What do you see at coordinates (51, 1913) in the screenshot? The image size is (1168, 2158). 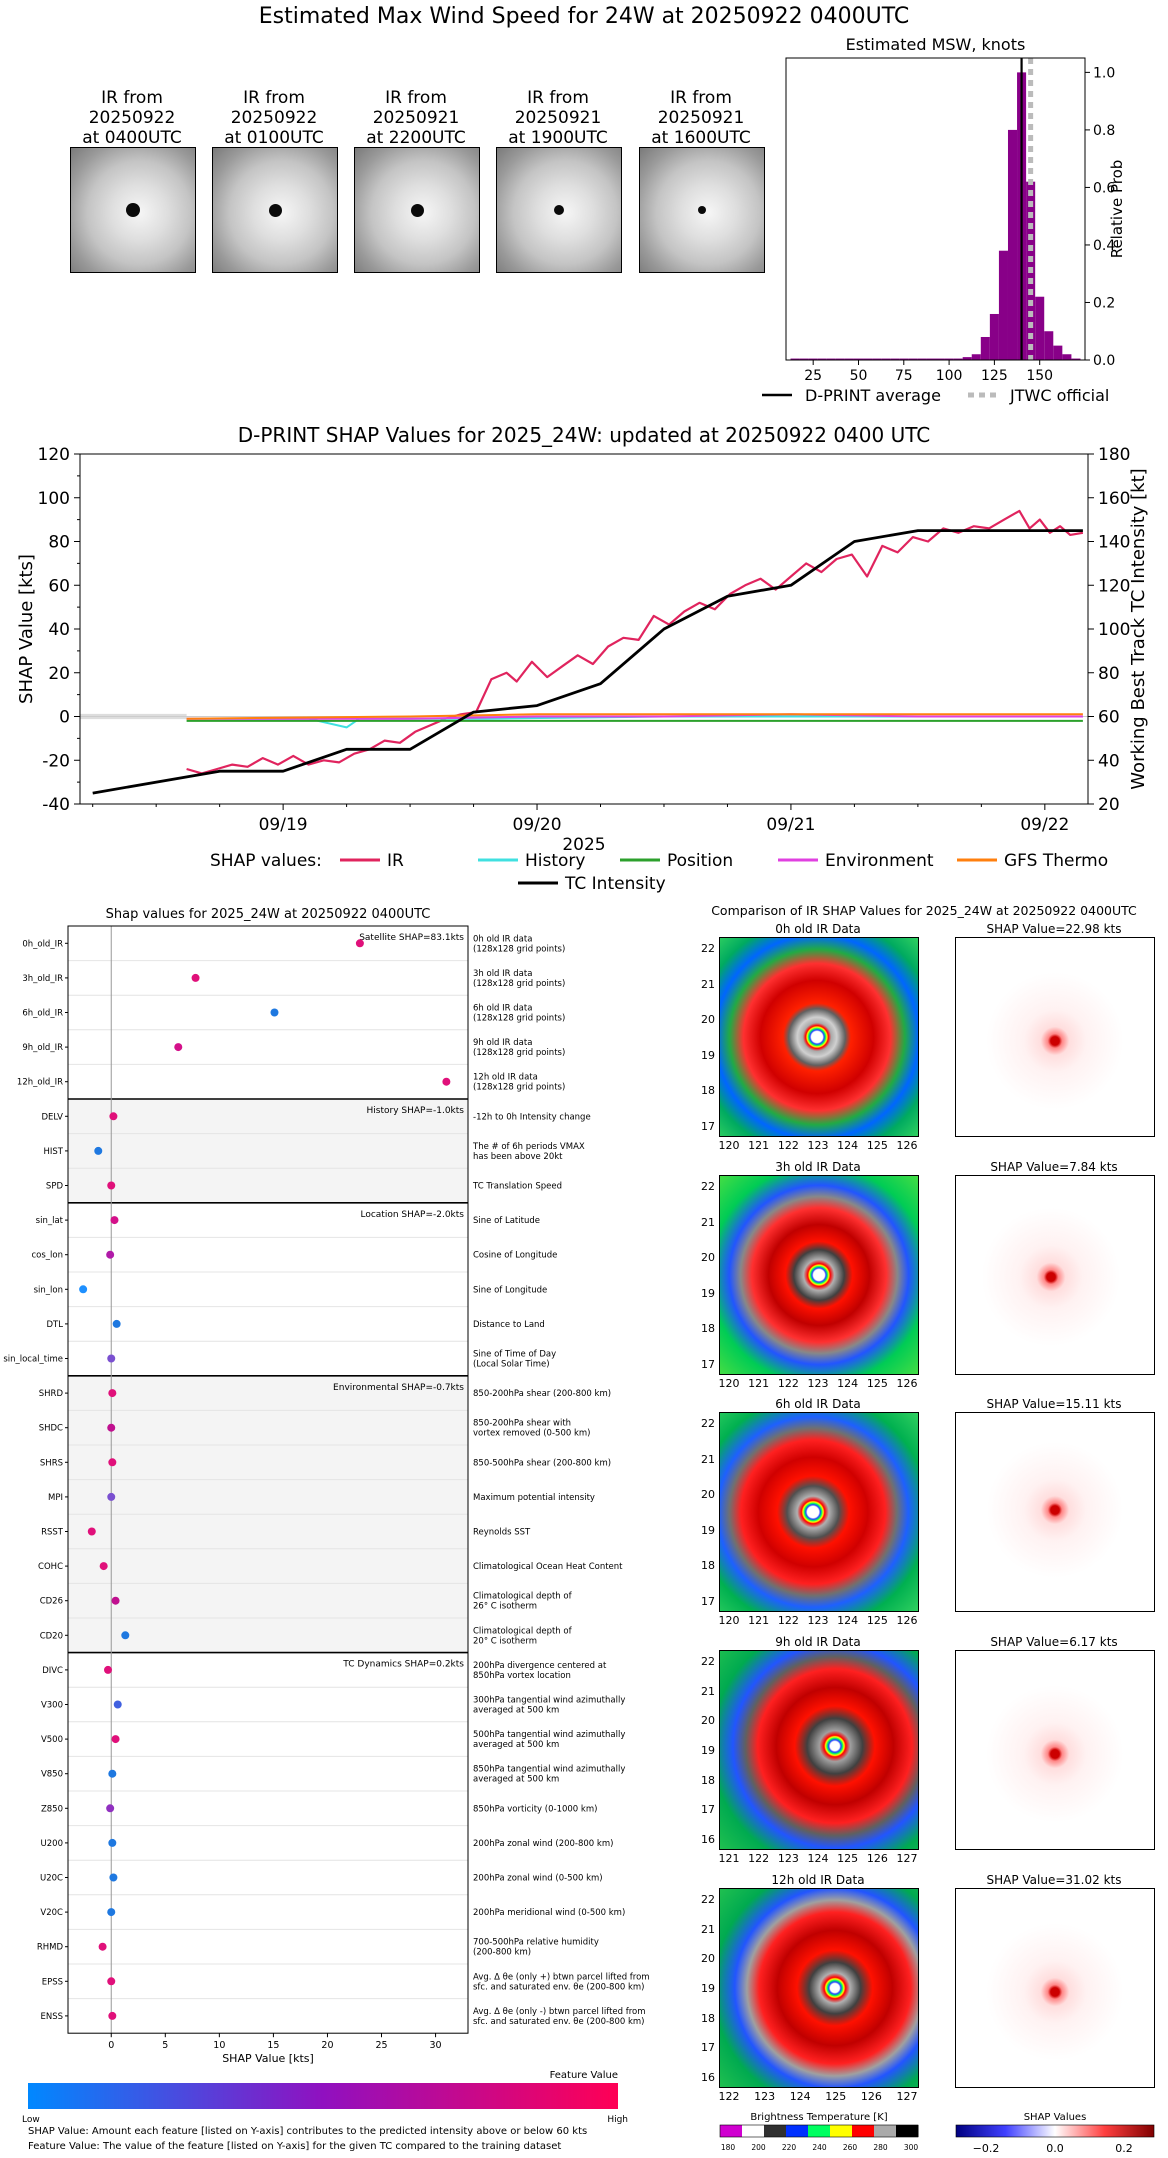 I see `feature-label: V20C` at bounding box center [51, 1913].